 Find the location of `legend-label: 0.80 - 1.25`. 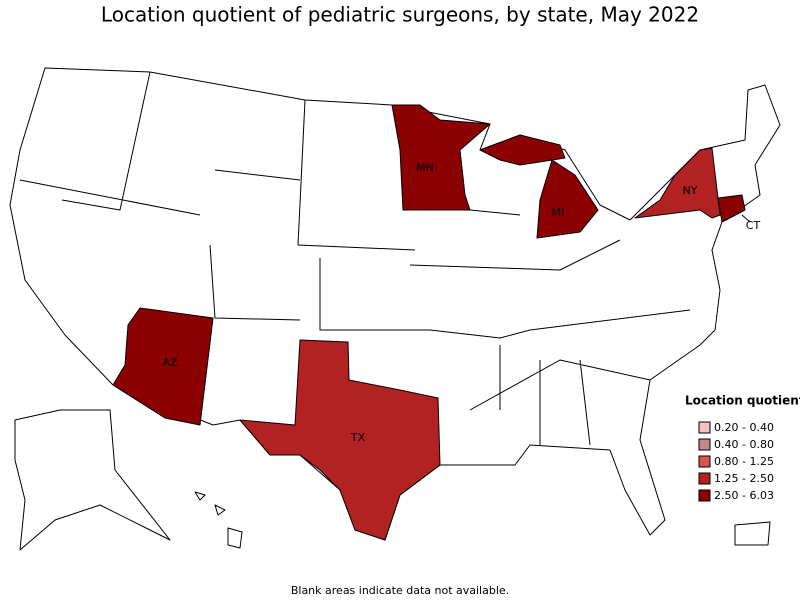

legend-label: 0.80 - 1.25 is located at coordinates (744, 461).